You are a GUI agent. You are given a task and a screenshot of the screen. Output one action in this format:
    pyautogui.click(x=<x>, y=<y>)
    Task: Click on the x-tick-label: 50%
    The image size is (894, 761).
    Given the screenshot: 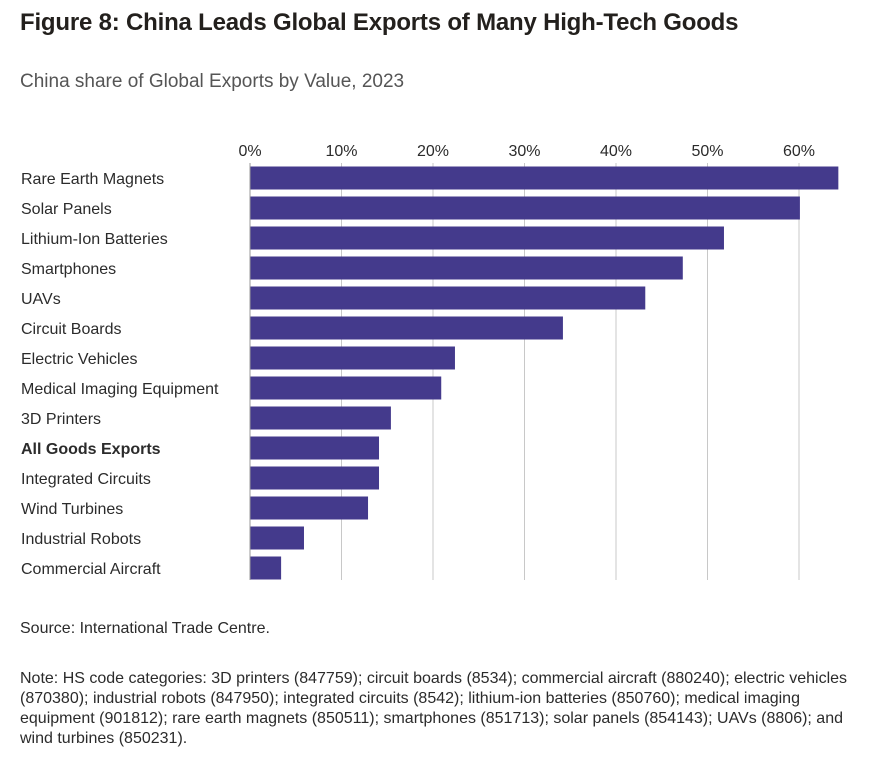 What is the action you would take?
    pyautogui.click(x=707, y=151)
    